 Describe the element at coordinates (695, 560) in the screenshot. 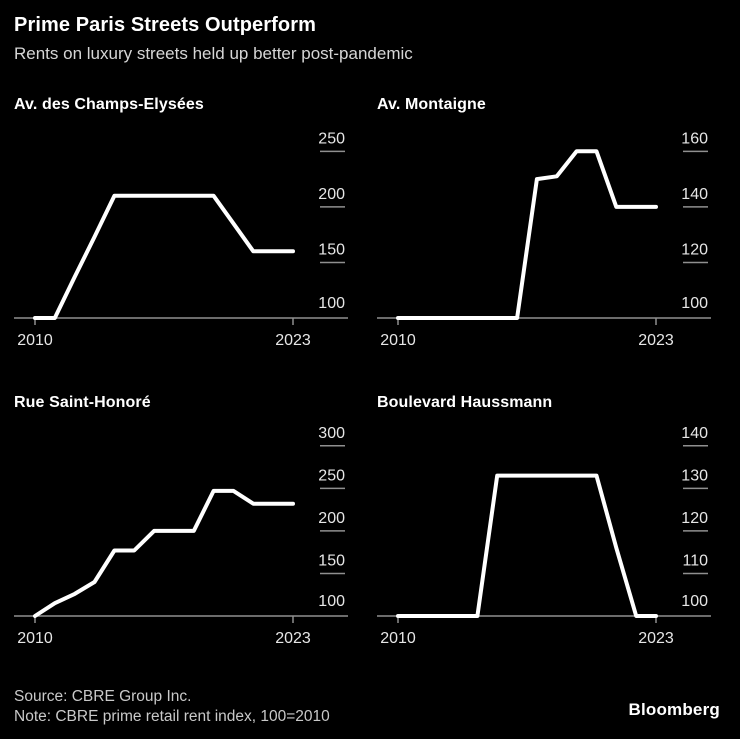

I see `y-tick-label: 110` at that location.